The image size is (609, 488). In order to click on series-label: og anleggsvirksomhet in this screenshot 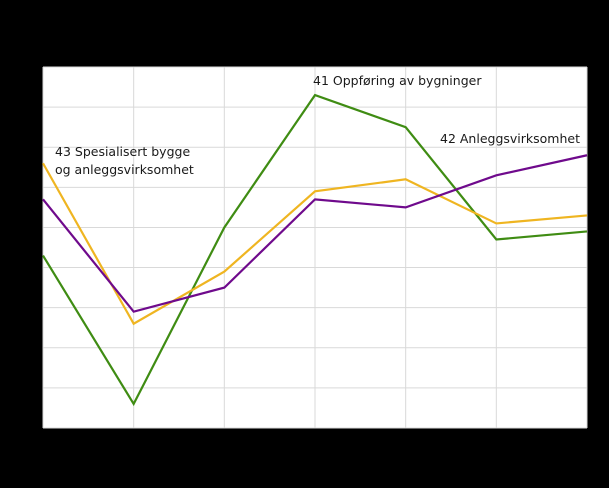, I will do `click(124, 169)`.